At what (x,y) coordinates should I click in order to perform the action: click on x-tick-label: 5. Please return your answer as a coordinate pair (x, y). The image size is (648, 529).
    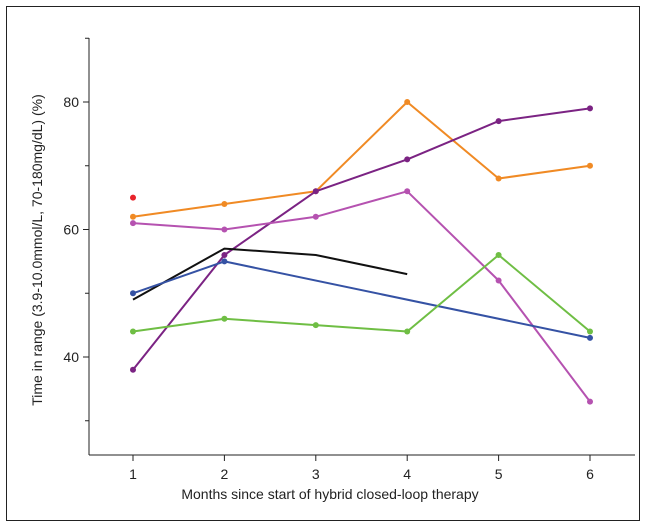
    Looking at the image, I should click on (499, 474).